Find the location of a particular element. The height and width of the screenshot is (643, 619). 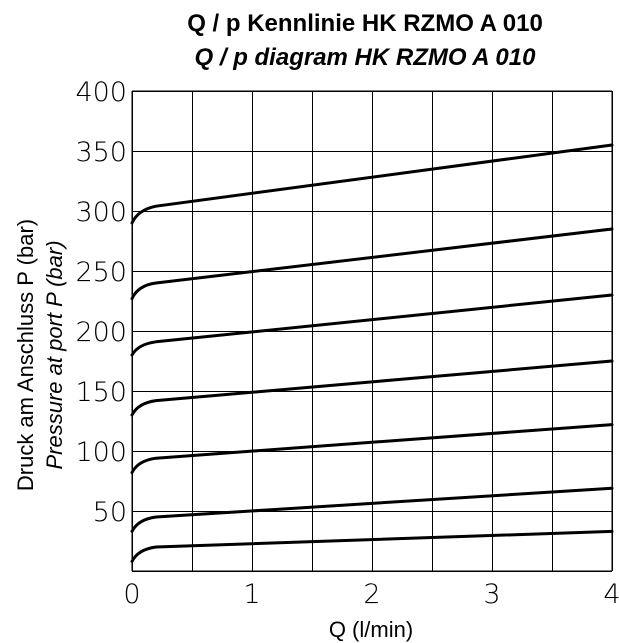

y-tick-label: 250 is located at coordinates (101, 272).